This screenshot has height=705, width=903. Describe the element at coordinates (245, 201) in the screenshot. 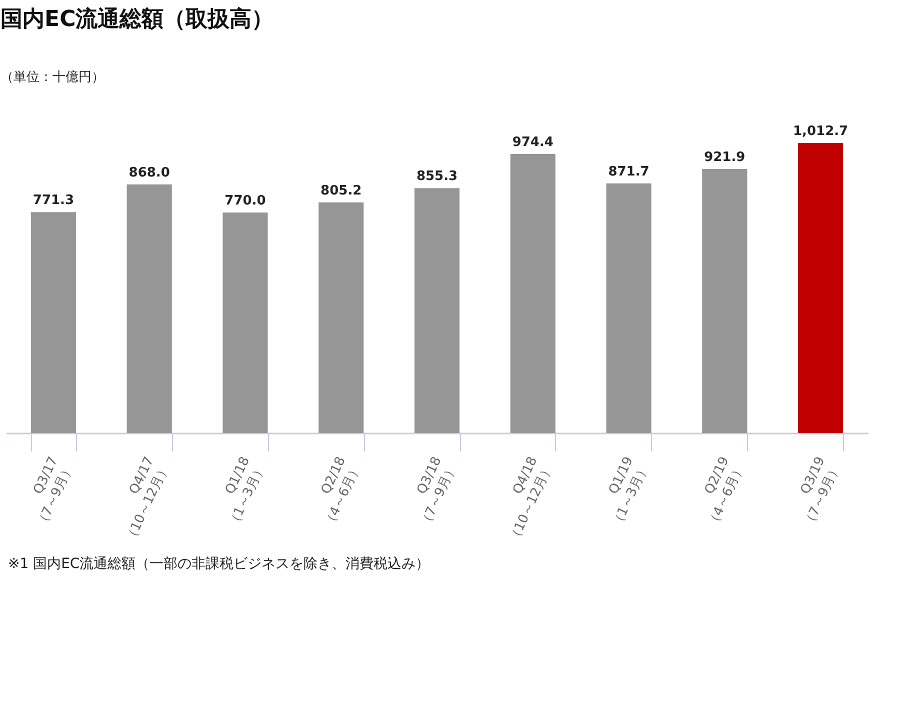

I see `data-label: 770.0` at that location.